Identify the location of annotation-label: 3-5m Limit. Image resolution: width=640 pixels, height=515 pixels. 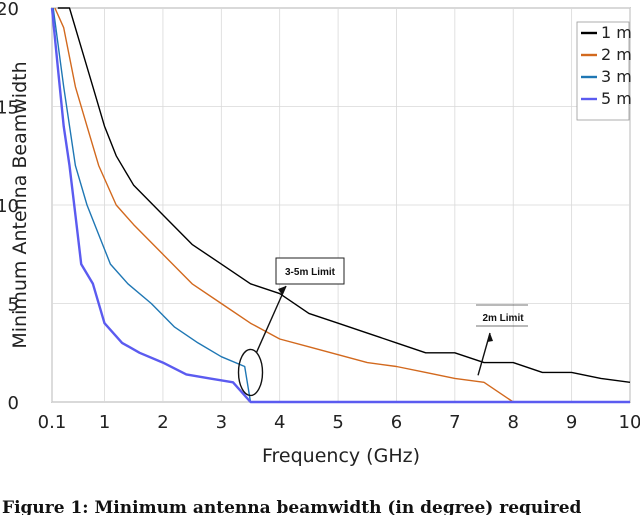
(310, 272).